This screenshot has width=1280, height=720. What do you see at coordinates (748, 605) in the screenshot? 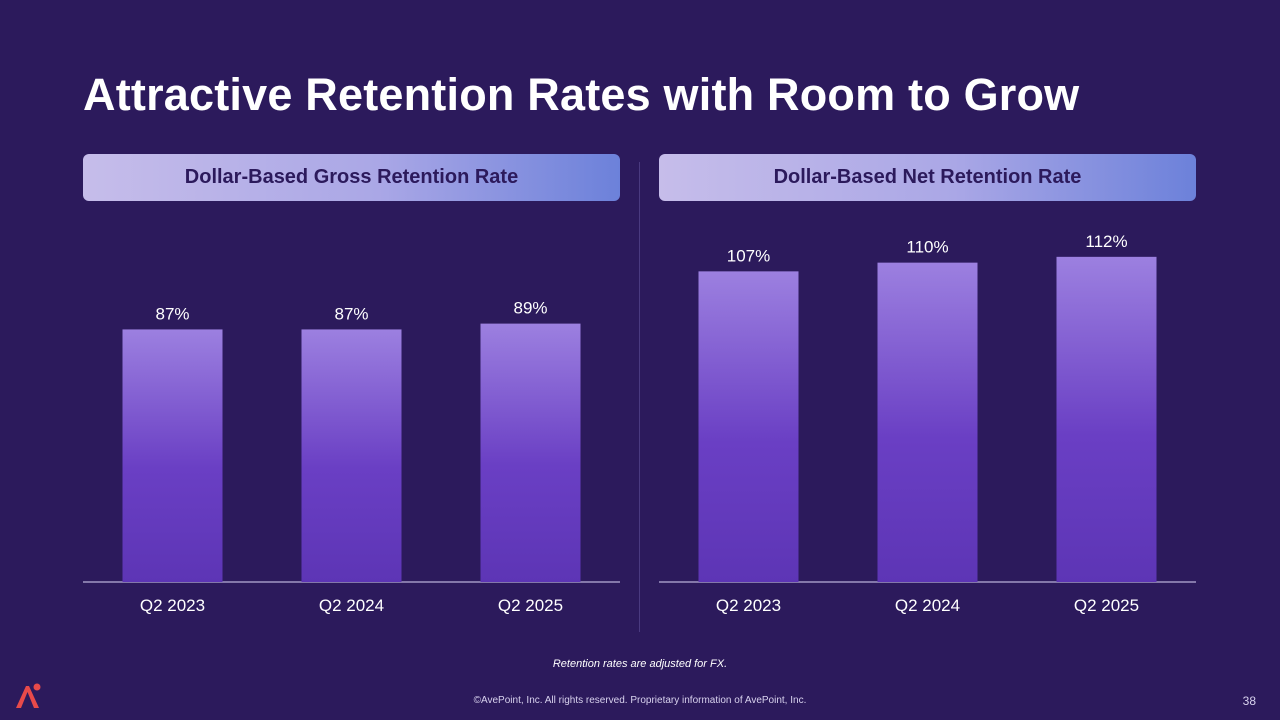
I see `net-tick-label-1: Q2 2023` at bounding box center [748, 605].